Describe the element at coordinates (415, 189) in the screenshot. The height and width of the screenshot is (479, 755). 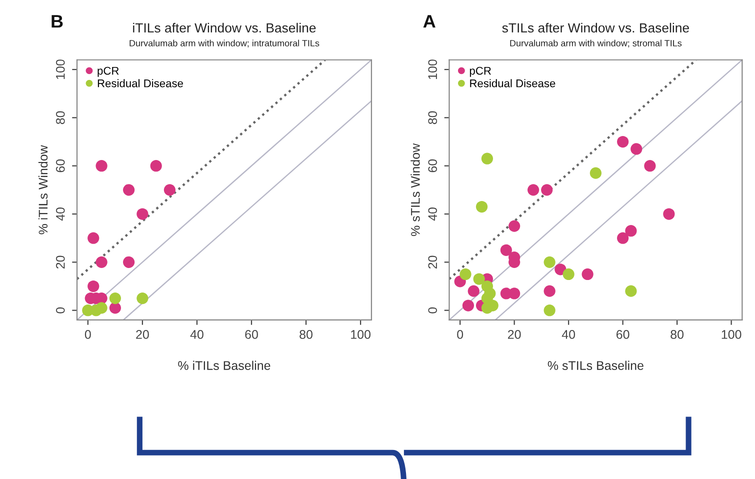
I see `y-axis-title: % sTILs Window` at that location.